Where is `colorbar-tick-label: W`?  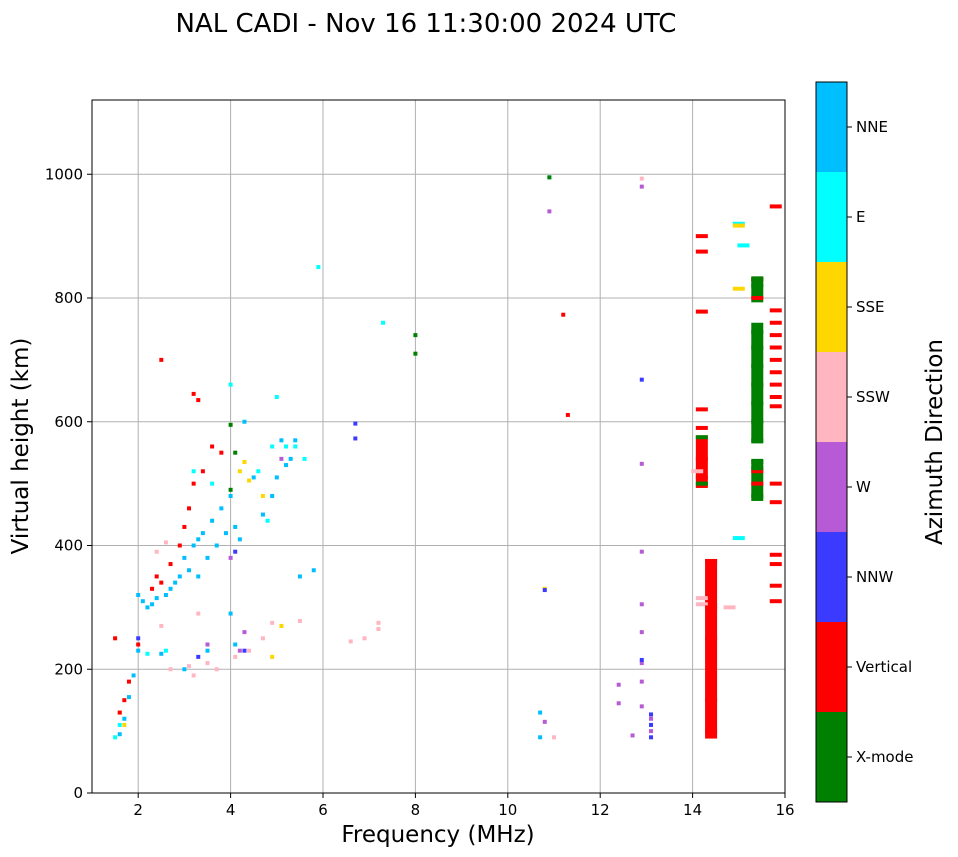
colorbar-tick-label: W is located at coordinates (863, 487).